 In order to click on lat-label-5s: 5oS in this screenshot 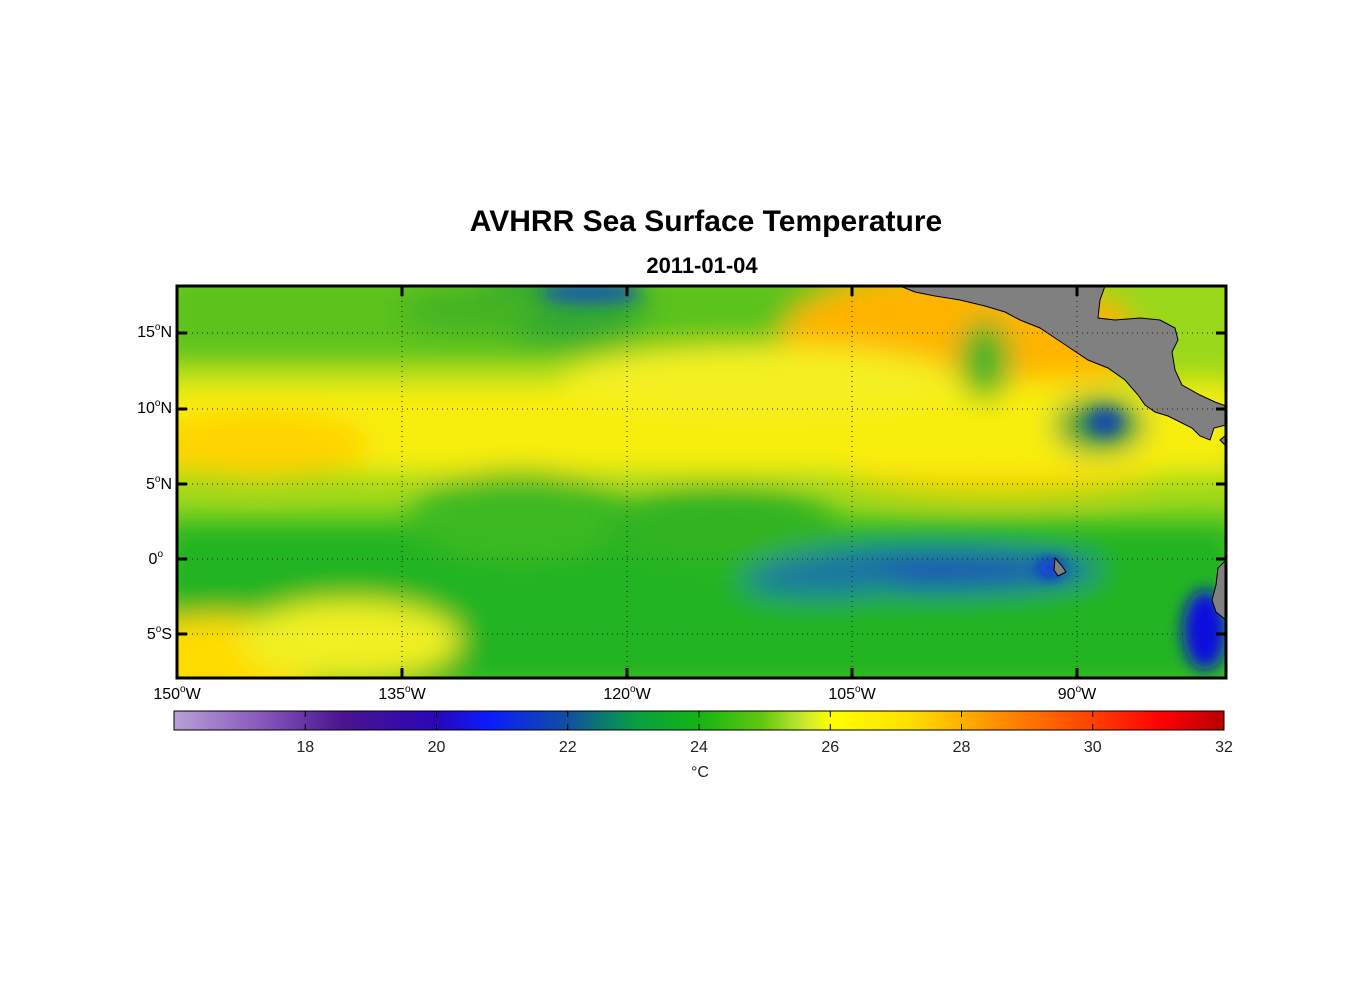, I will do `click(159, 633)`.